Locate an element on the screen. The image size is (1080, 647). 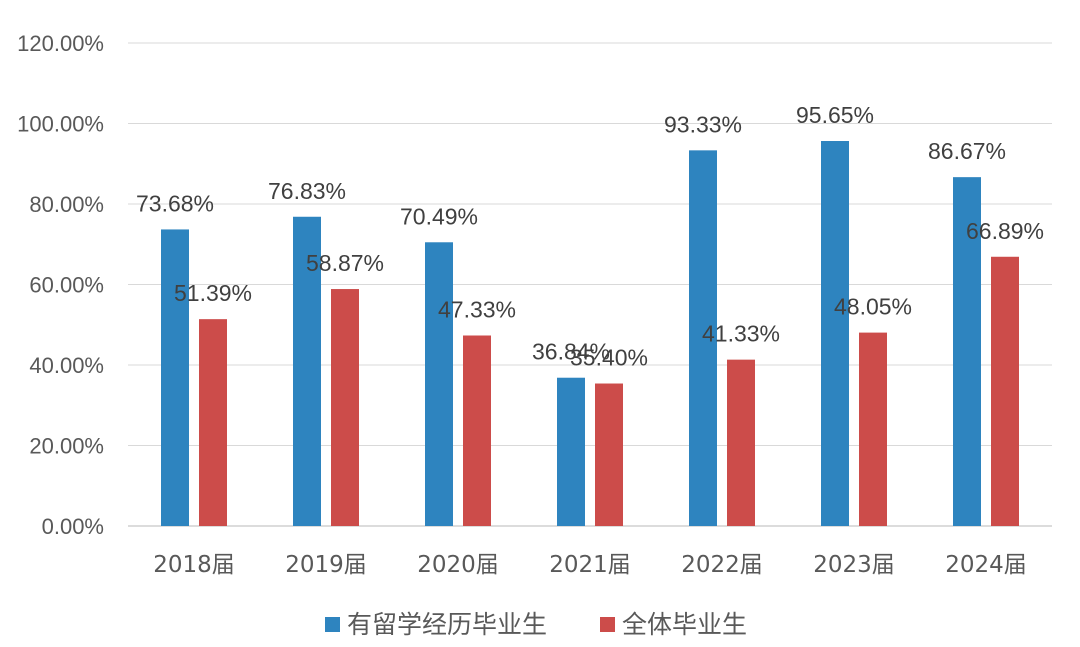
y-tick-label: 80.00% is located at coordinates (66, 204).